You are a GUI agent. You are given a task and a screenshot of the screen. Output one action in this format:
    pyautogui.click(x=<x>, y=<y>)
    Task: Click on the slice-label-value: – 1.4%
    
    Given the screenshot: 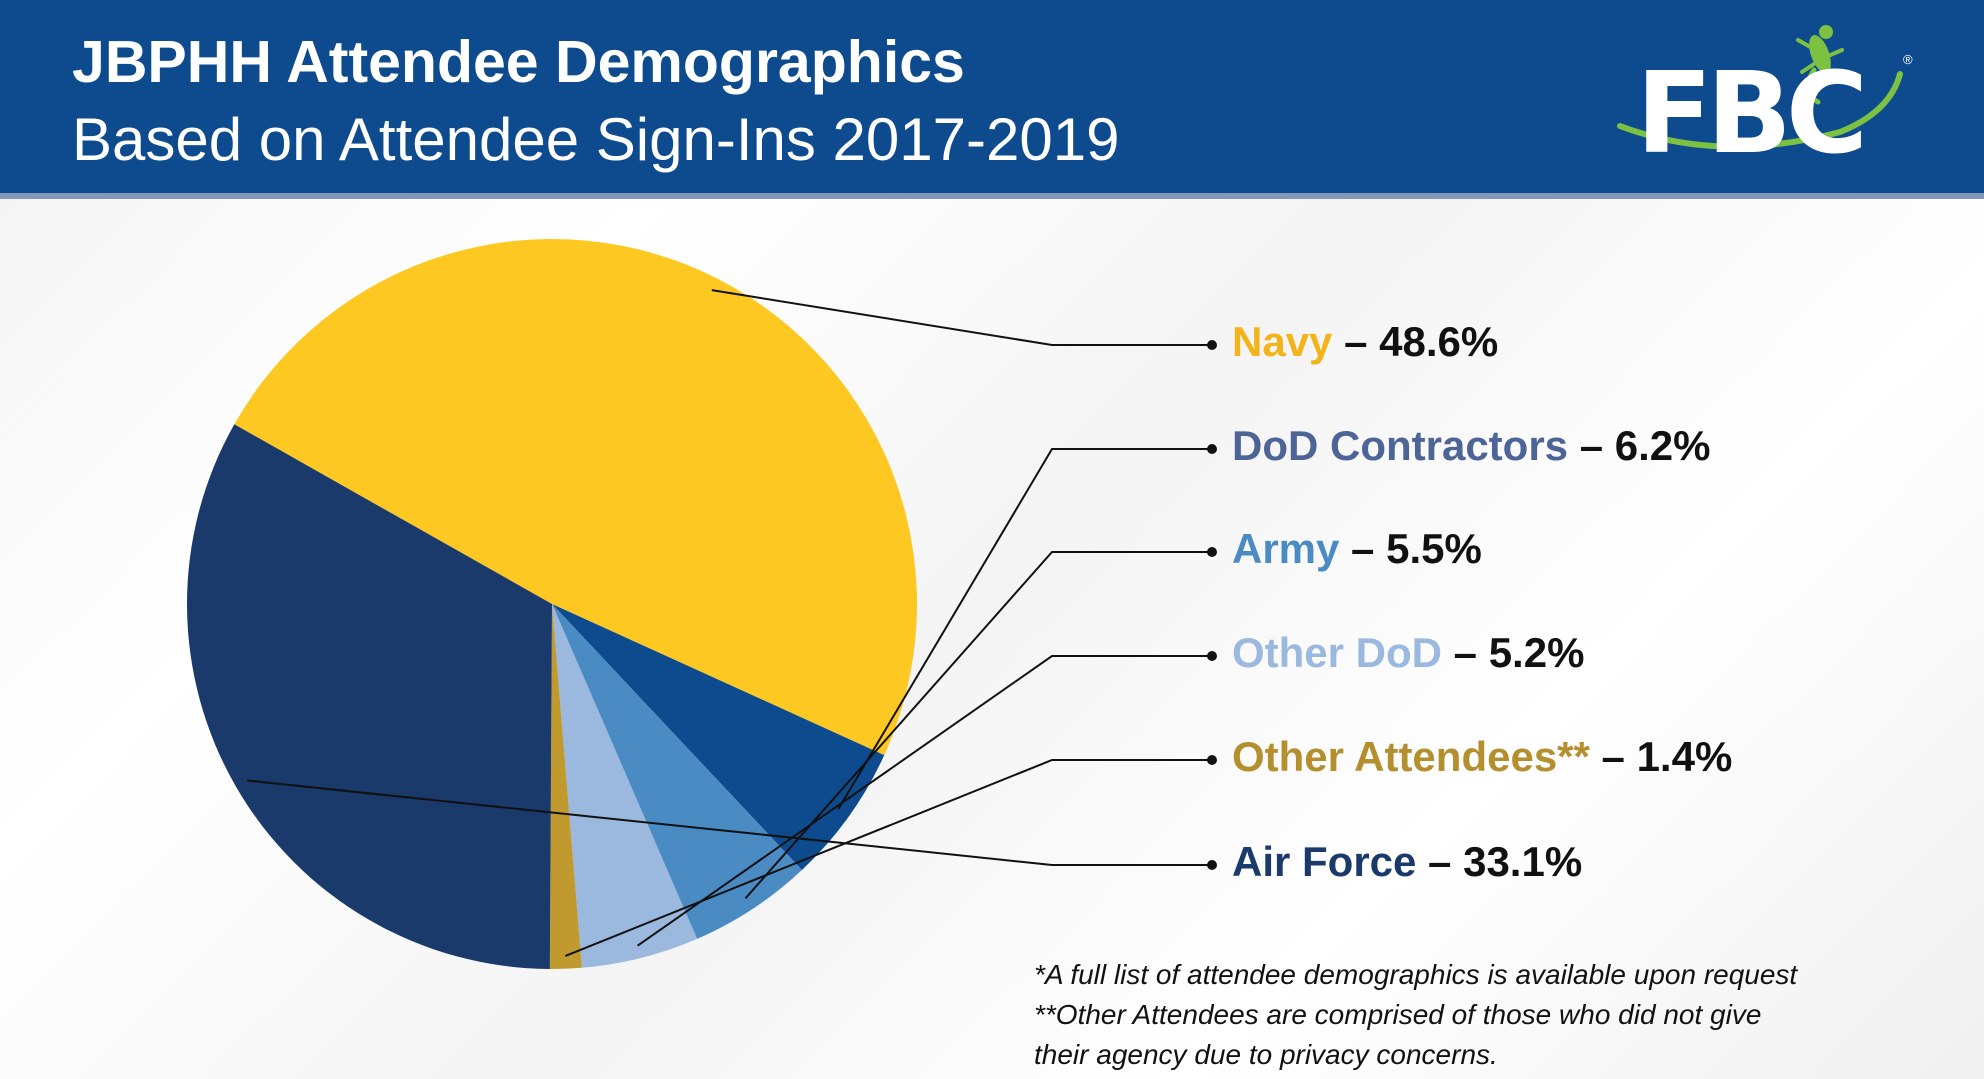 What is the action you would take?
    pyautogui.click(x=1661, y=756)
    